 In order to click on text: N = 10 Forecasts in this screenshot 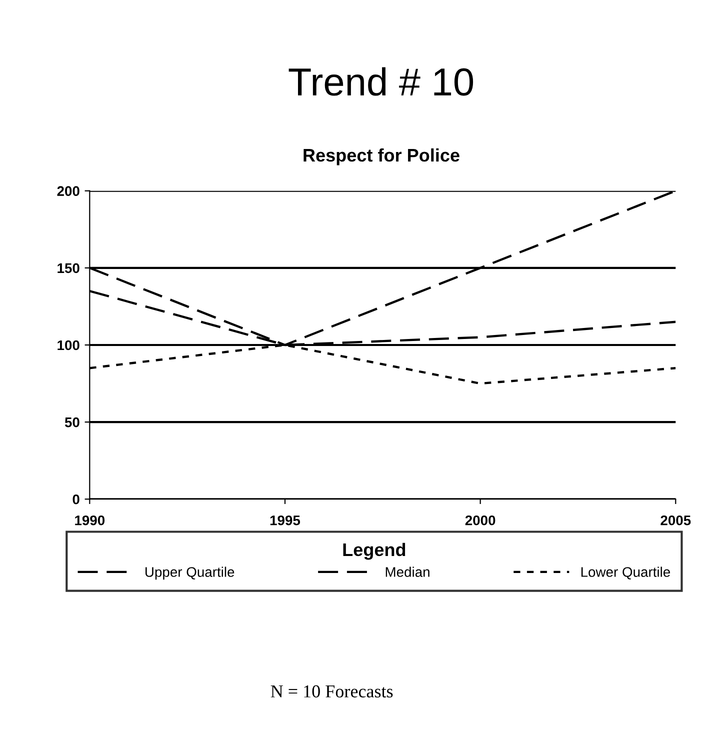, I will do `click(331, 691)`.